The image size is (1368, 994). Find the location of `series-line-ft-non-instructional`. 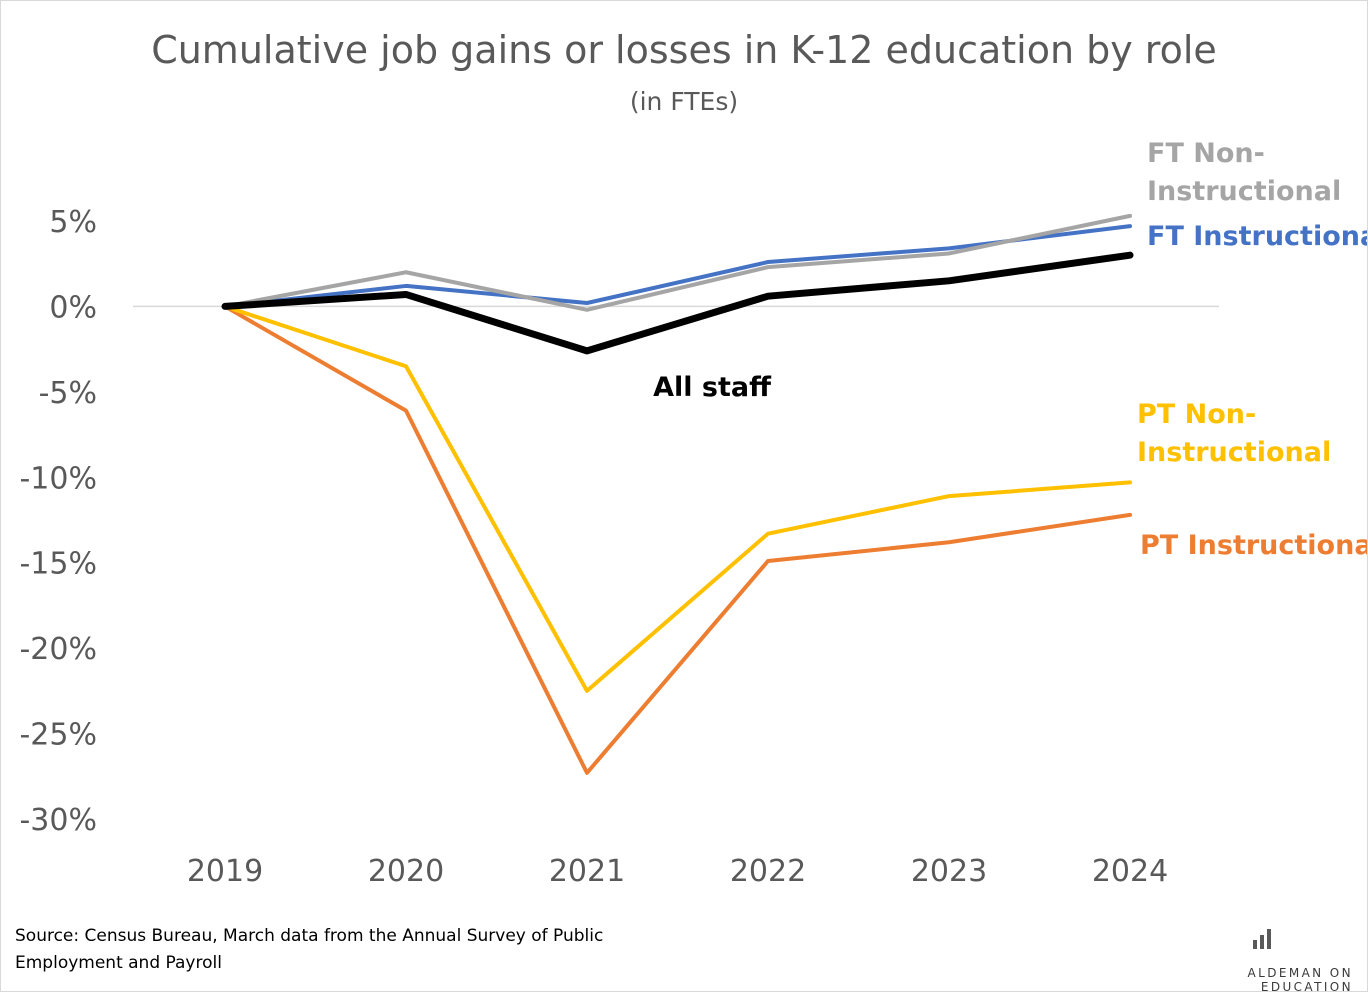

series-line-ft-non-instructional is located at coordinates (677, 262).